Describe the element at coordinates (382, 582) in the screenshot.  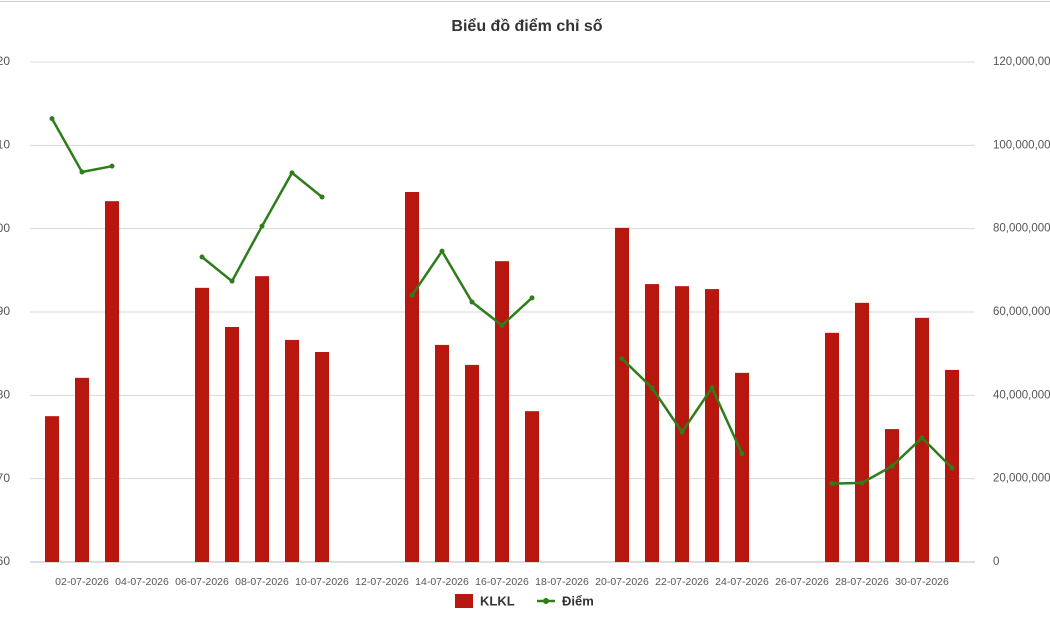
I see `x-tick-label: 12-07-2026` at that location.